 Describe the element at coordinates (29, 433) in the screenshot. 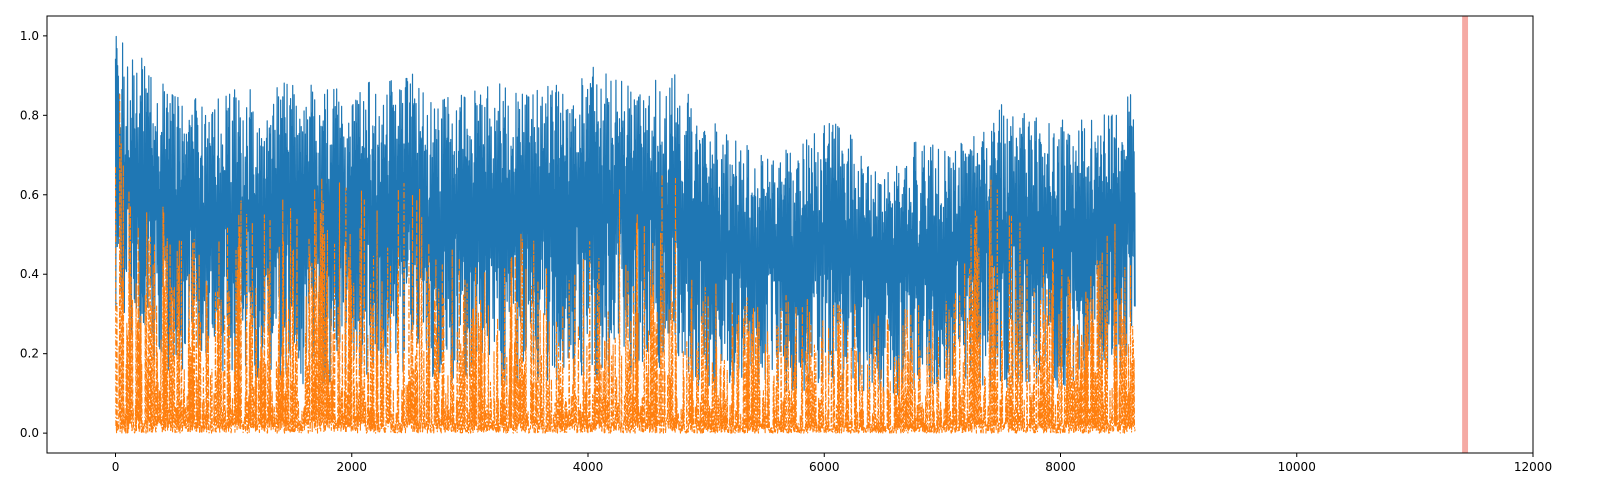

I see `y-tick-label: 0.0` at that location.